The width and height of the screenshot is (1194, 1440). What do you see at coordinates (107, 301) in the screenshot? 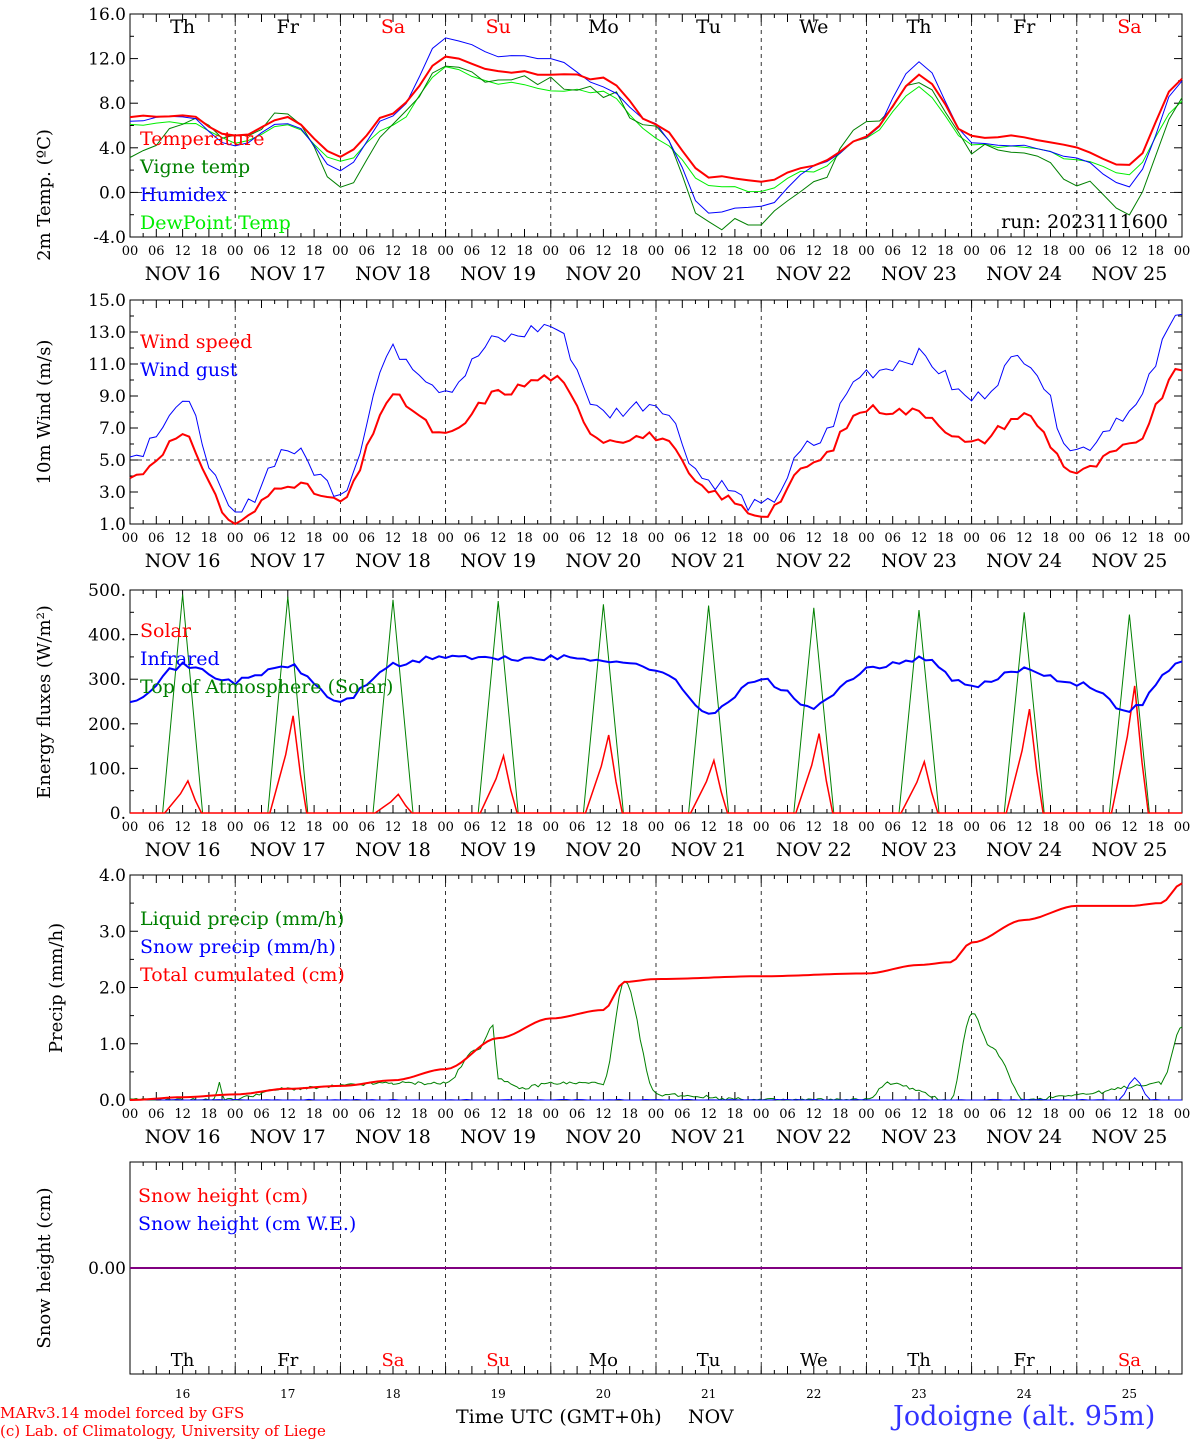
I see `y-tick-label: 15.0` at bounding box center [107, 301].